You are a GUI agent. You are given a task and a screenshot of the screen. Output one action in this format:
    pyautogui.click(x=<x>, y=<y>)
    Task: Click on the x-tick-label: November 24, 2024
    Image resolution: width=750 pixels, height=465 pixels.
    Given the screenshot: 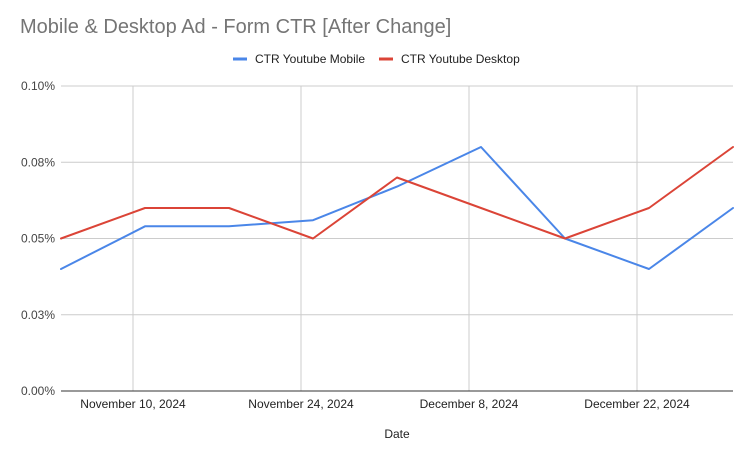 What is the action you would take?
    pyautogui.click(x=301, y=404)
    